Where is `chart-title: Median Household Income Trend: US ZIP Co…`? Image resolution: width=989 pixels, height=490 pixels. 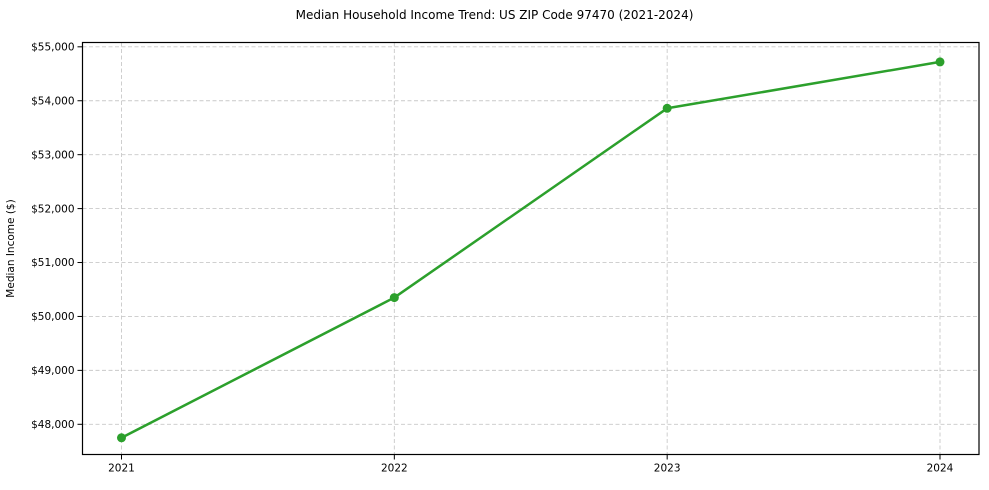 chart-title: Median Household Income Trend: US ZIP Co… is located at coordinates (494, 15).